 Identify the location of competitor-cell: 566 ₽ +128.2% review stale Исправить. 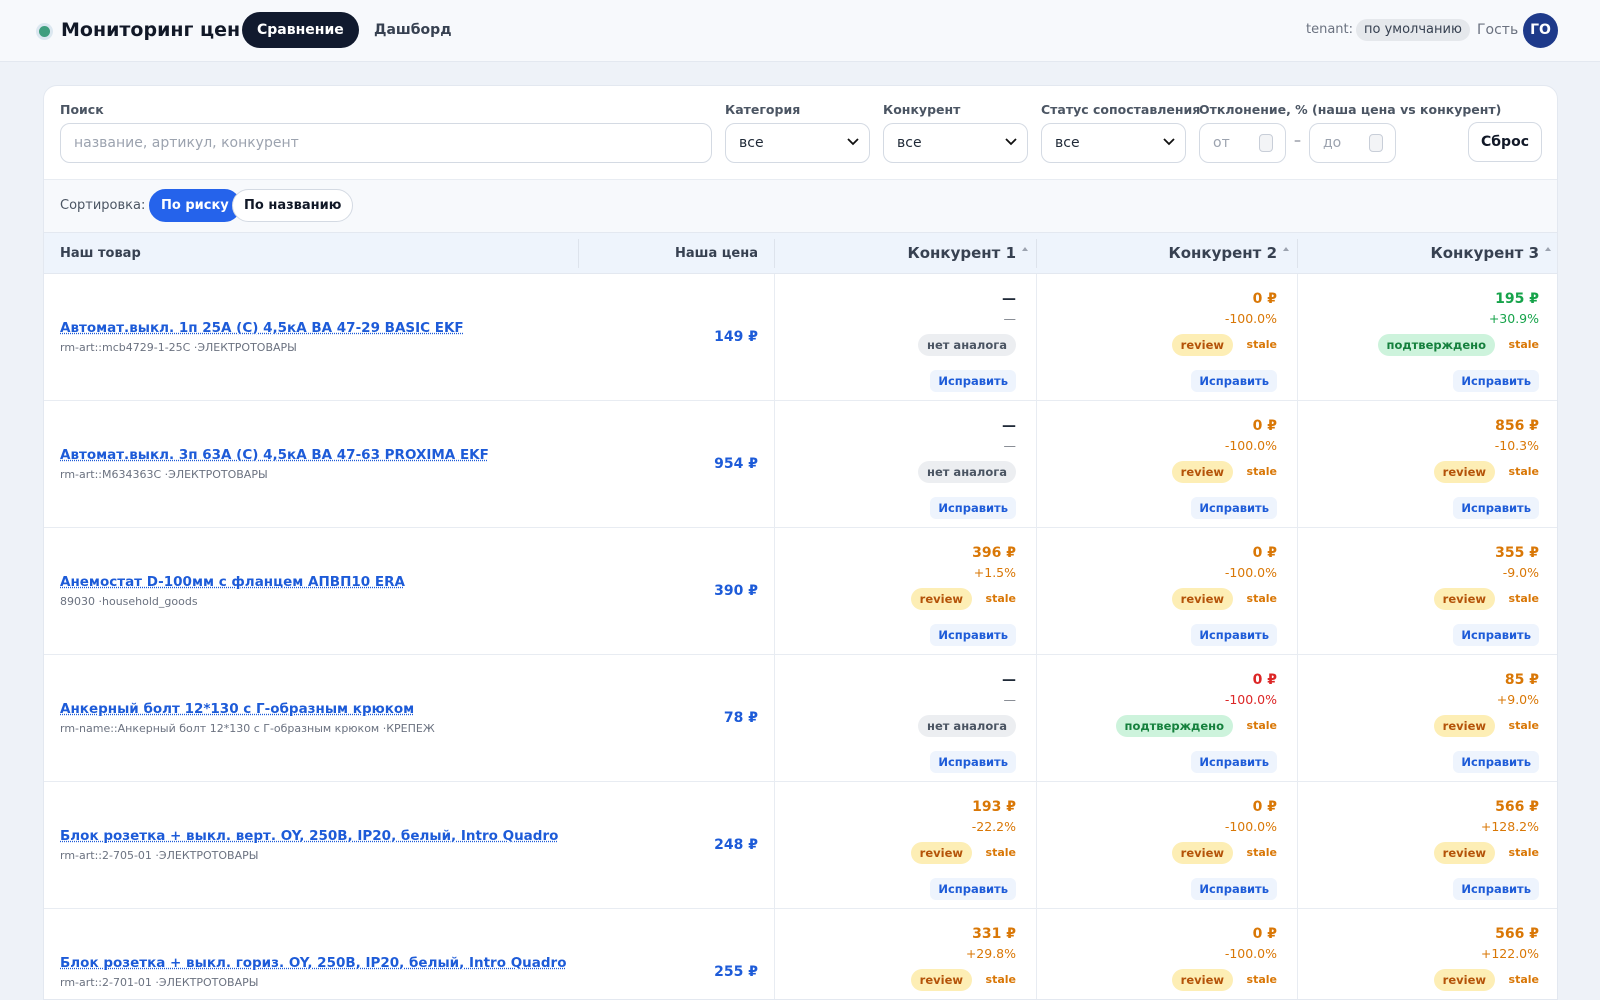
(1427, 845).